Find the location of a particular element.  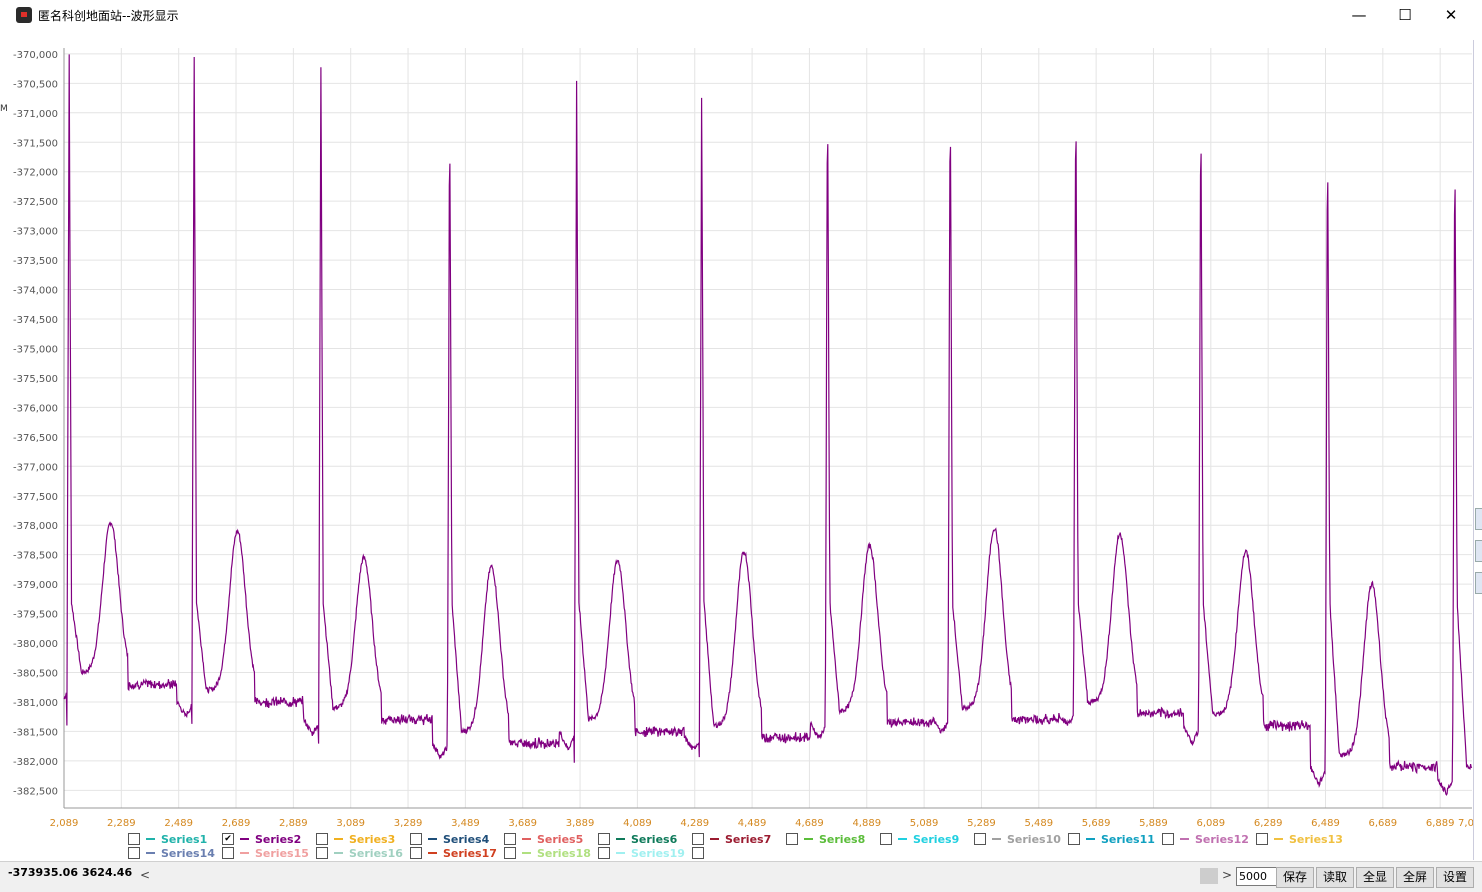

legend-item: Series16 is located at coordinates (359, 853).